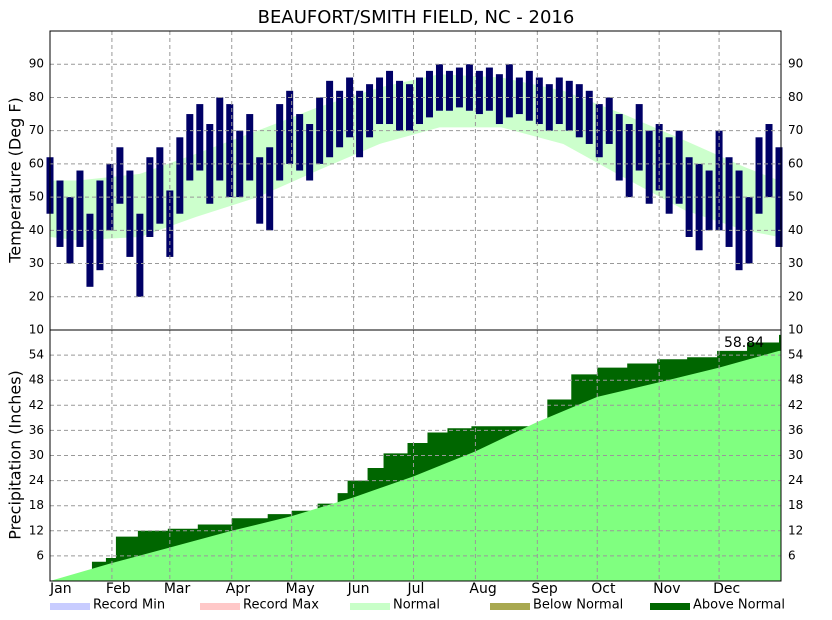 The width and height of the screenshot is (832, 620). What do you see at coordinates (795, 197) in the screenshot?
I see `y-tick-label-right: 50` at bounding box center [795, 197].